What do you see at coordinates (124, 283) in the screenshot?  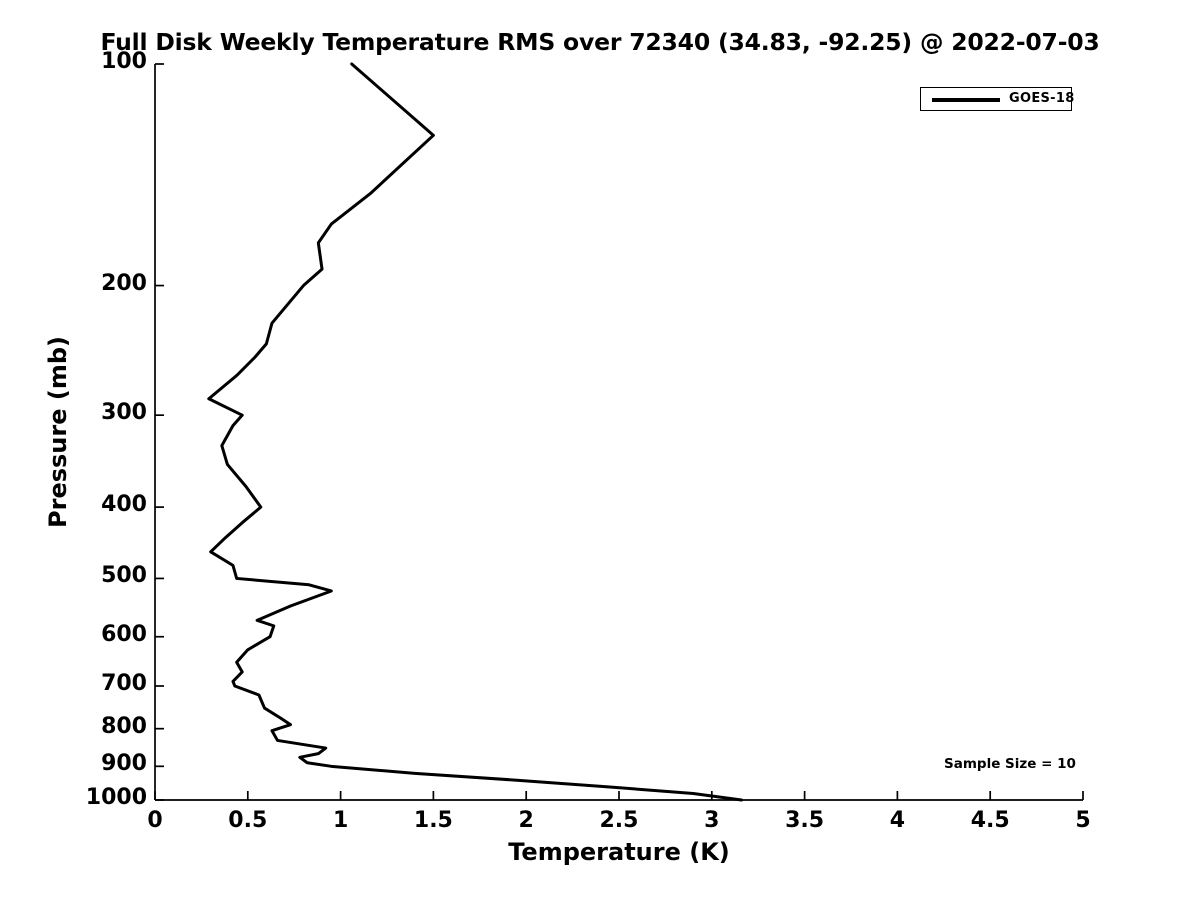 I see `y-tick-label: 200` at bounding box center [124, 283].